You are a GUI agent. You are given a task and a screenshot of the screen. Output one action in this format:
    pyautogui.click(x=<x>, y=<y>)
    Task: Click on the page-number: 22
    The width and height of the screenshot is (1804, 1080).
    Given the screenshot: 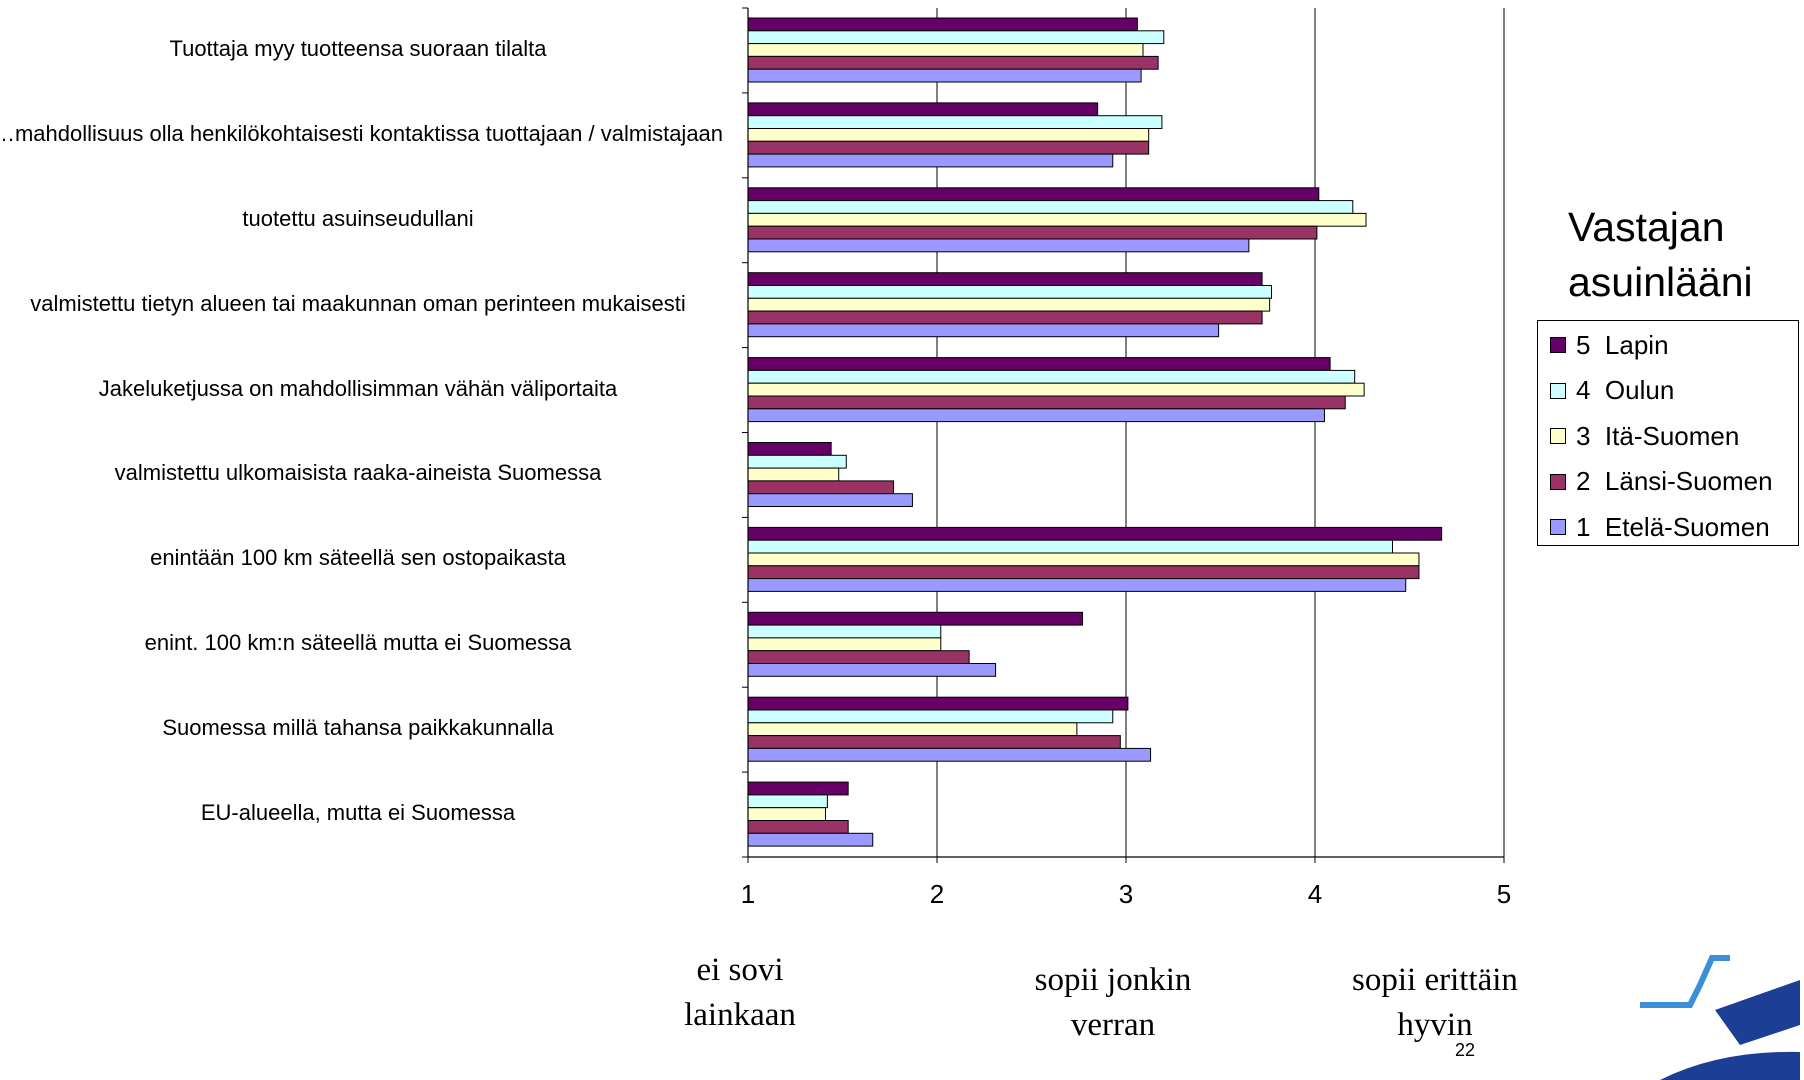 What is the action you would take?
    pyautogui.click(x=1465, y=1050)
    